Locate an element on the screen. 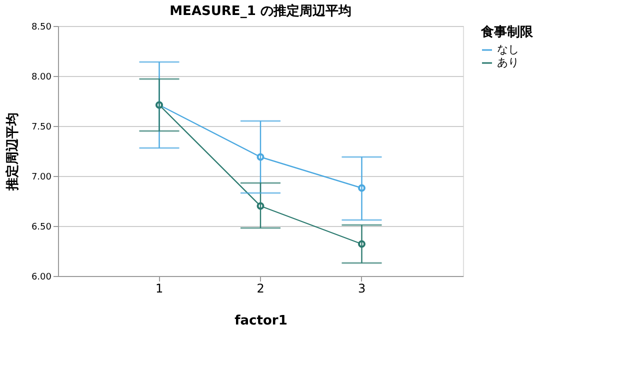 This screenshot has width=630, height=380. legend-title: 食事制限 is located at coordinates (507, 32).